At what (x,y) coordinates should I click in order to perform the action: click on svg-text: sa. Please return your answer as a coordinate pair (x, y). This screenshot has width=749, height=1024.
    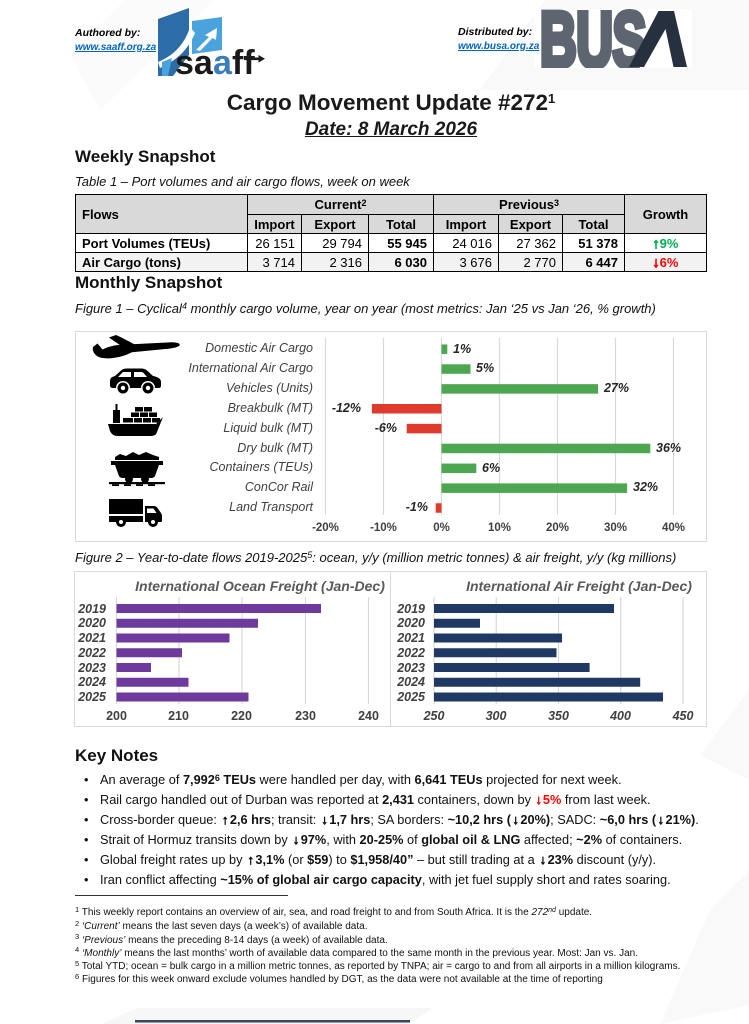
    Looking at the image, I should click on (194, 62).